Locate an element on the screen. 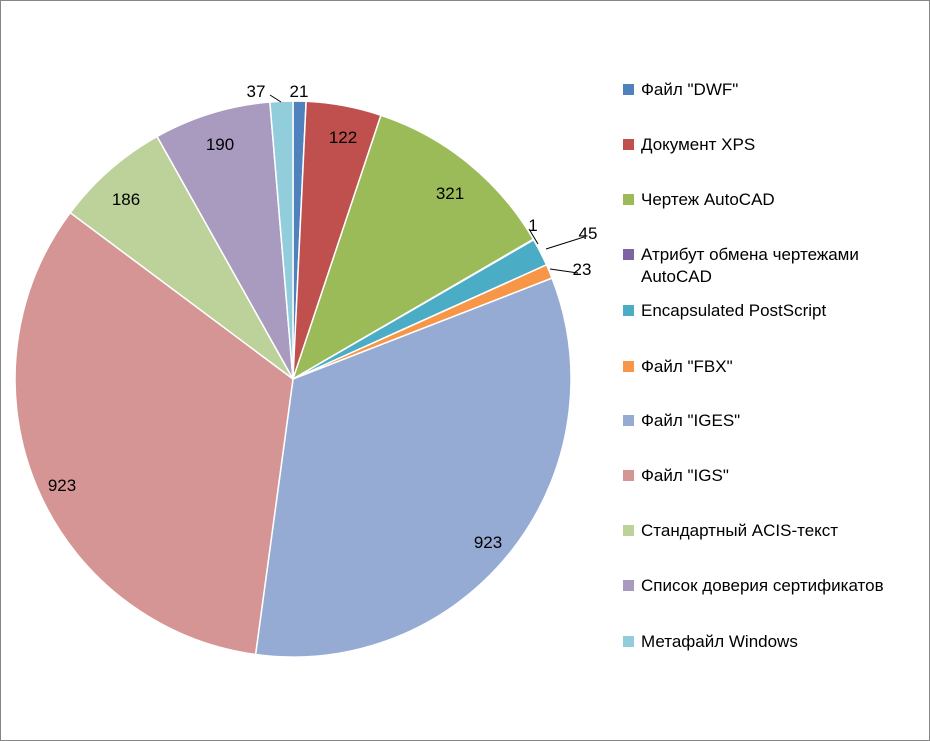 This screenshot has width=930, height=741. data-label: 1 is located at coordinates (532, 225).